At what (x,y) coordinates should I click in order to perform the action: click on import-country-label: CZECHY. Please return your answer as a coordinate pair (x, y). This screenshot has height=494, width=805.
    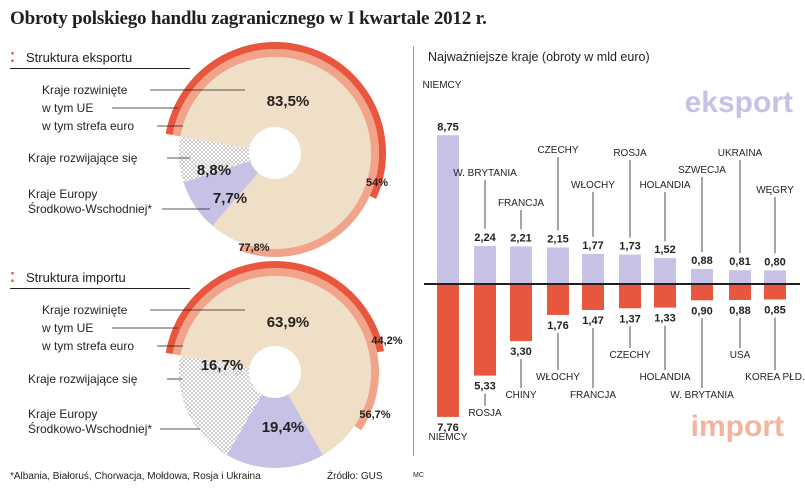
    Looking at the image, I should click on (629, 355).